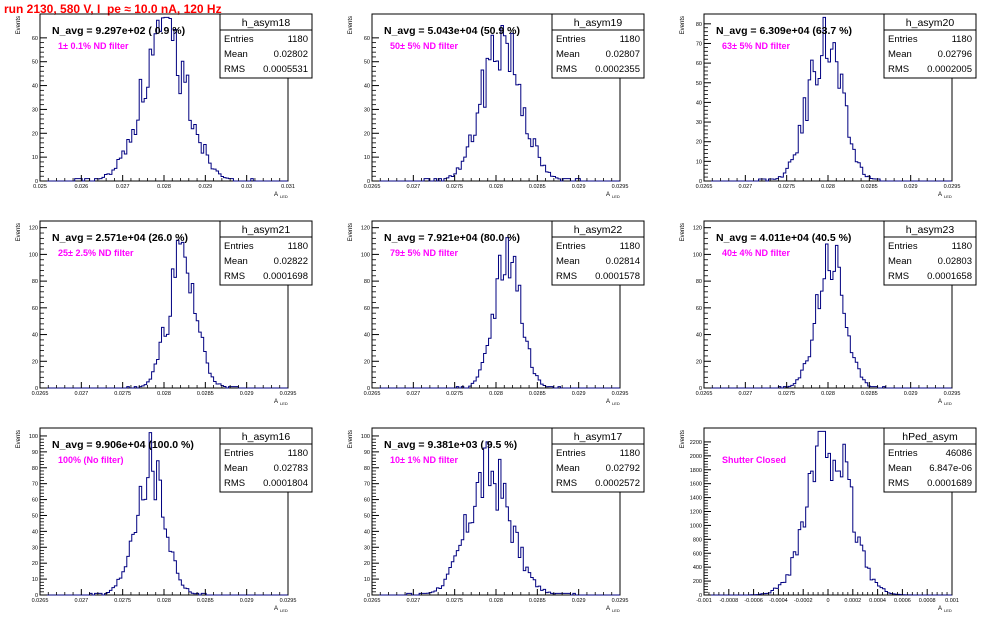 The width and height of the screenshot is (996, 622). What do you see at coordinates (450, 445) in the screenshot?
I see `n-avg-label: N_avg = 9.381e+03 ( 9.5 %)` at bounding box center [450, 445].